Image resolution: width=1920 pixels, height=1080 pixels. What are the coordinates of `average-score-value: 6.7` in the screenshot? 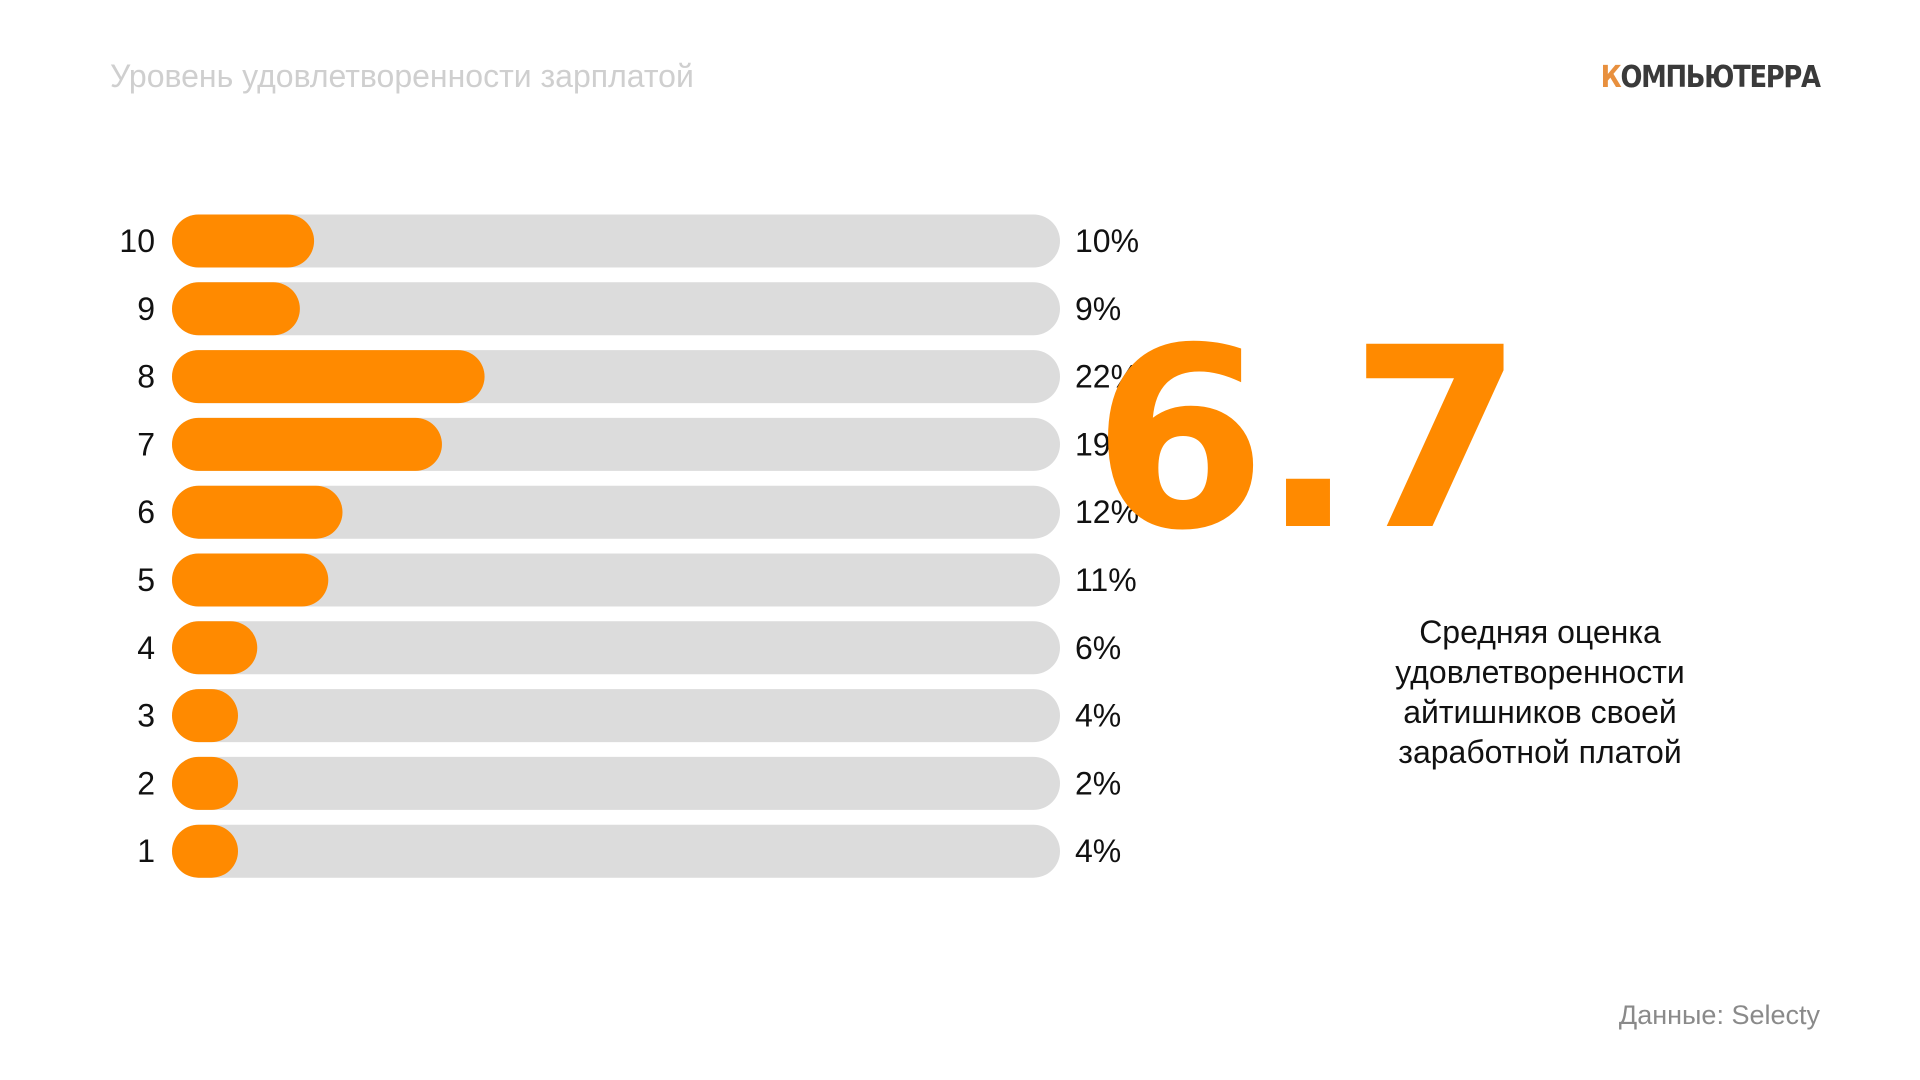 It's located at (1308, 439).